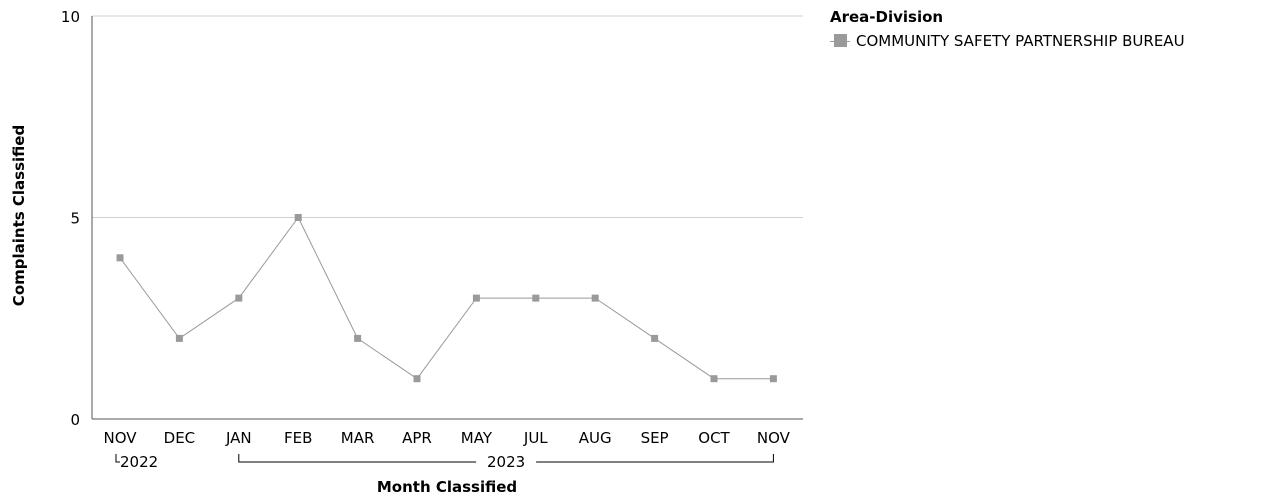 Image resolution: width=1265 pixels, height=498 pixels. I want to click on x-tick-label: SEP, so click(655, 438).